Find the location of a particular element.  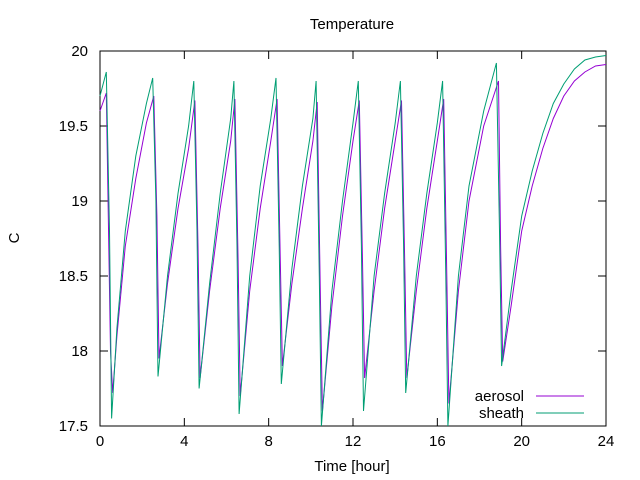

y-tick-label-3: 19 is located at coordinates (79, 201).